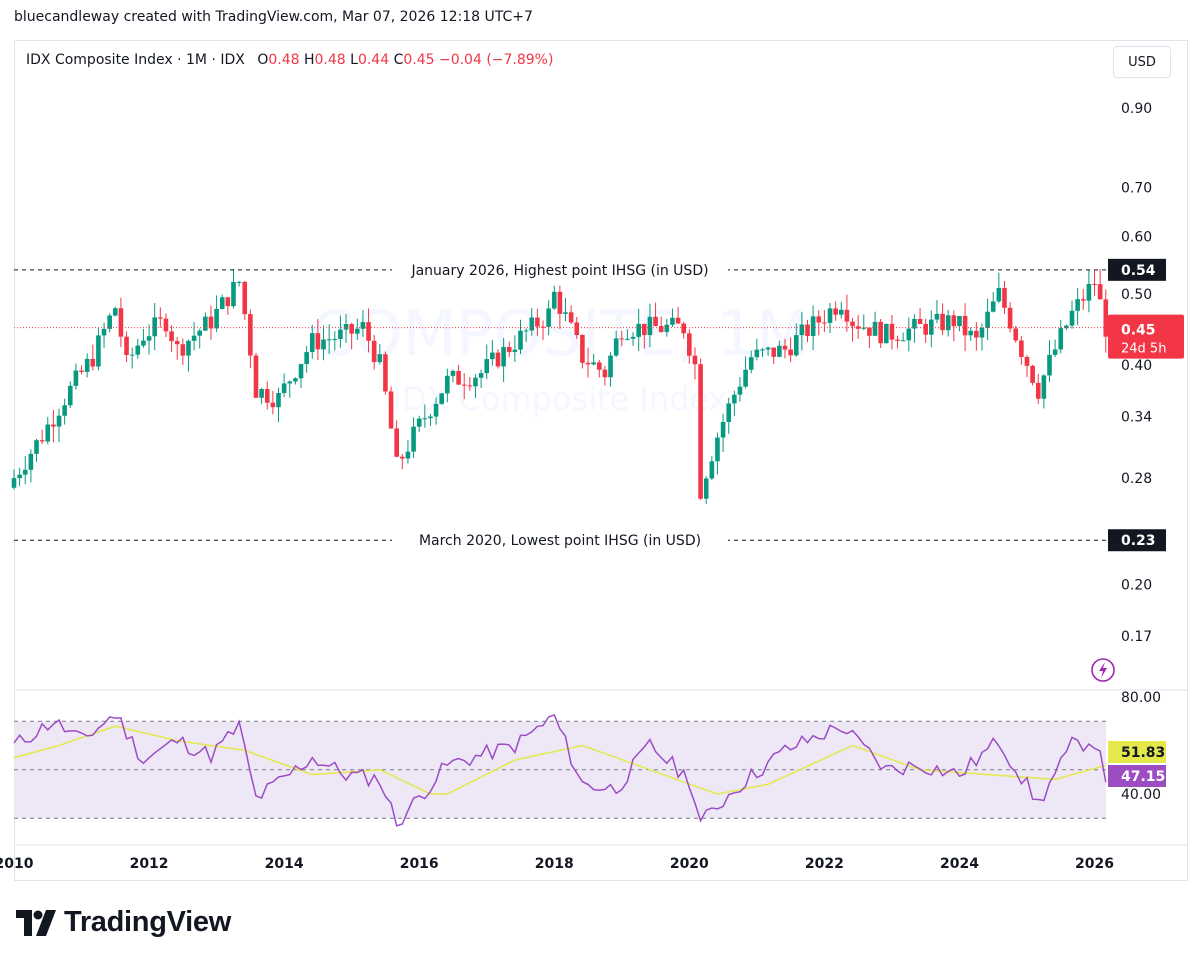 The width and height of the screenshot is (1200, 968). I want to click on time-tick-label: 2014, so click(284, 864).